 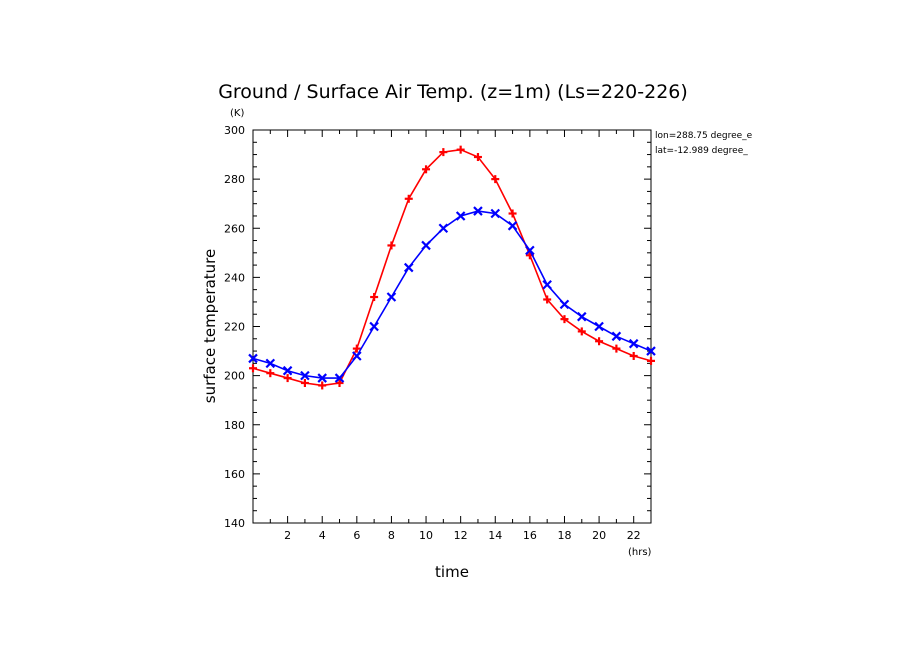 I want to click on x-tick-label: 10, so click(x=426, y=535).